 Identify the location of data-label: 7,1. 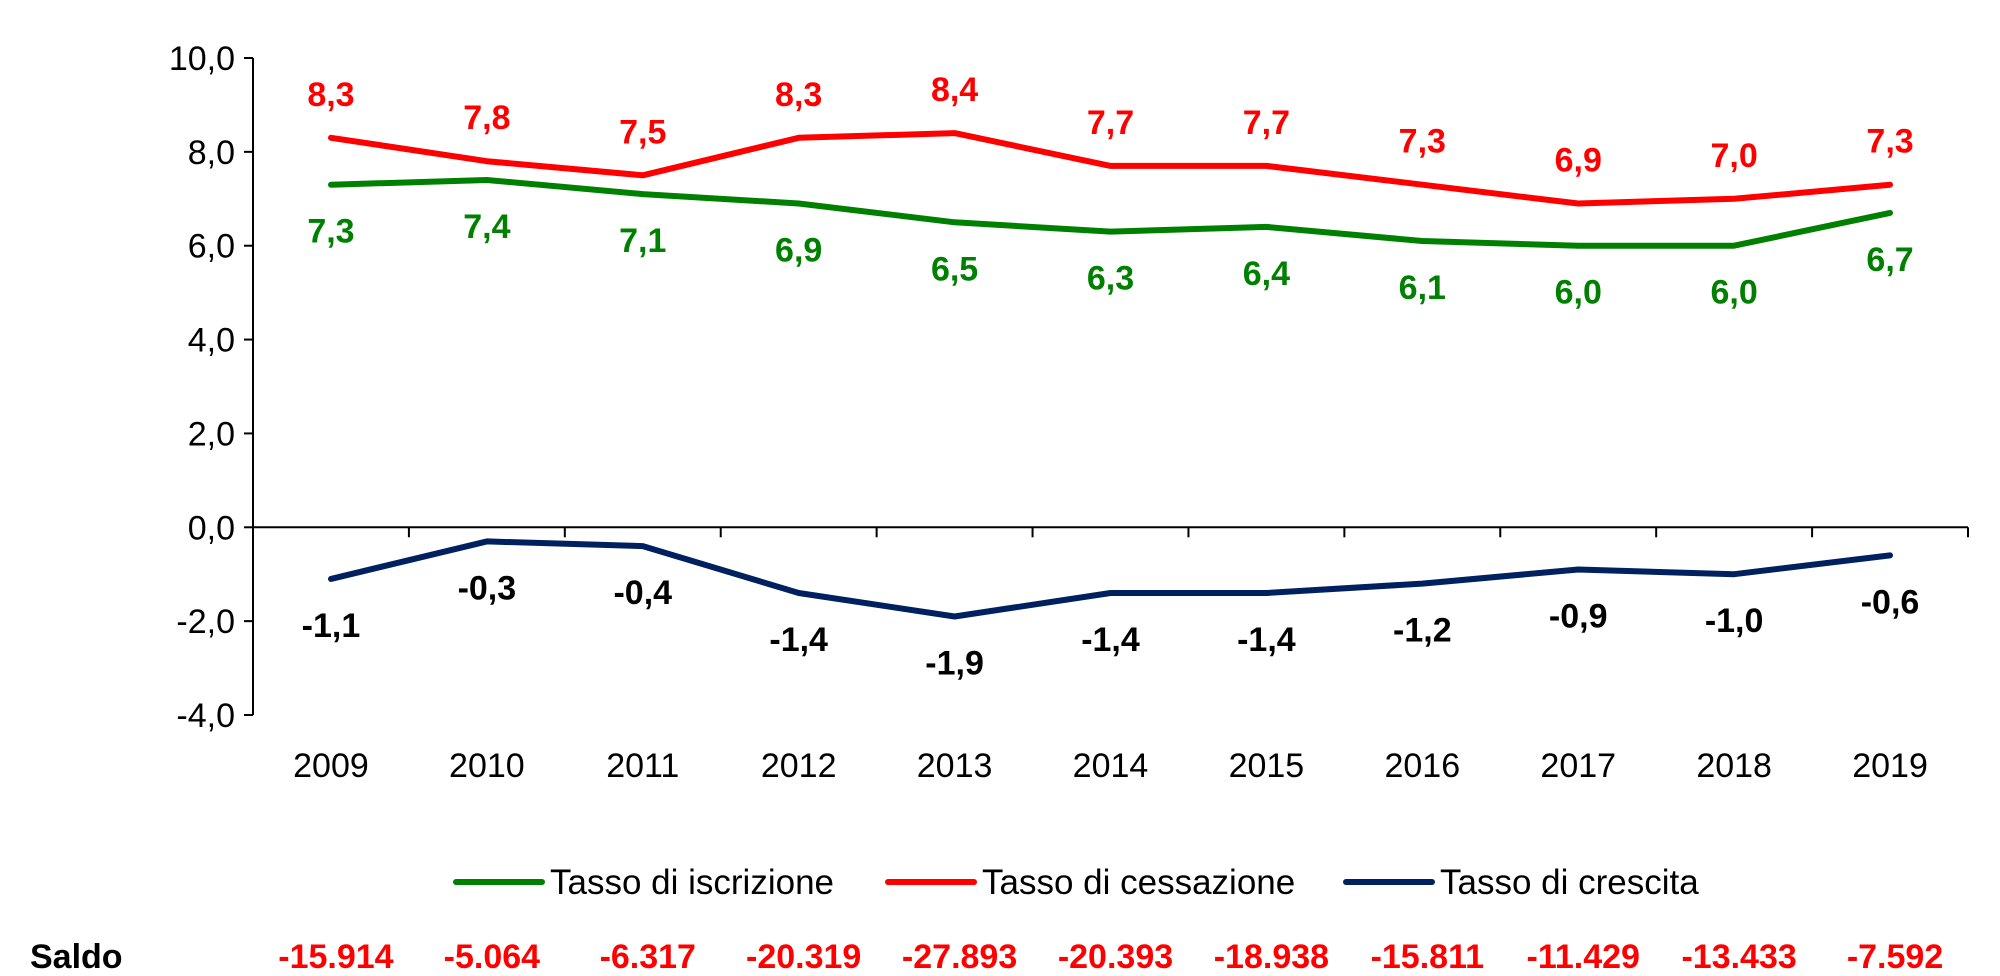
(642, 241).